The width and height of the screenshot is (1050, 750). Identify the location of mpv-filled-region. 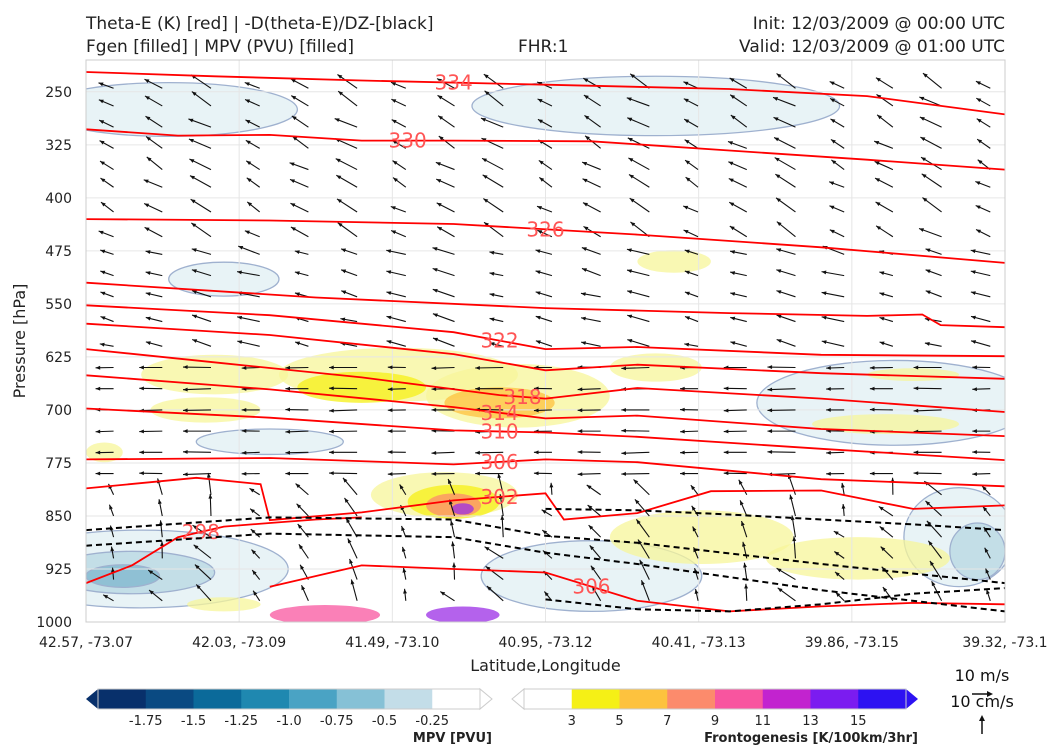
(269, 442).